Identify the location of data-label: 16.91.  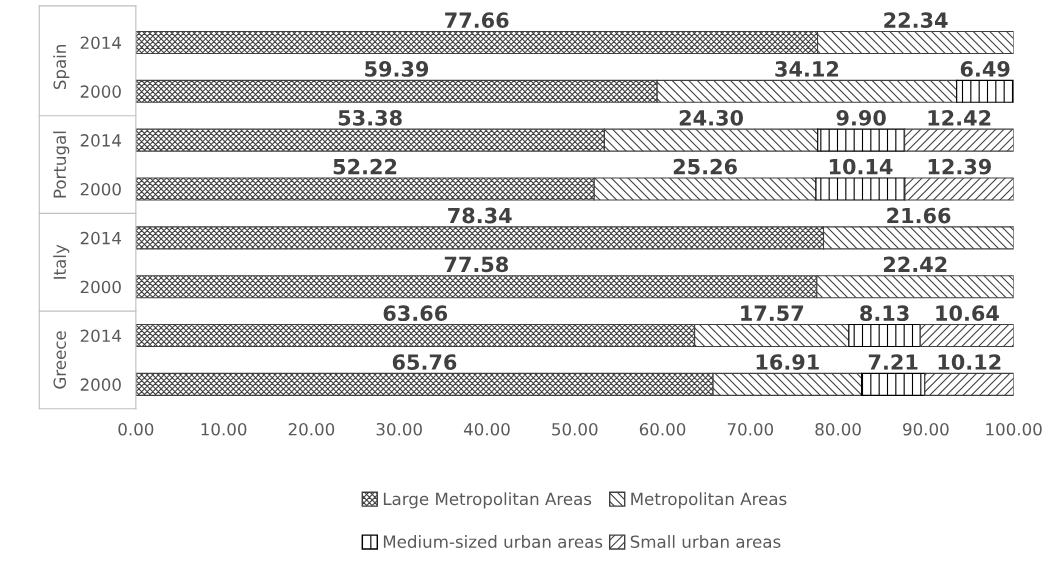
(787, 362).